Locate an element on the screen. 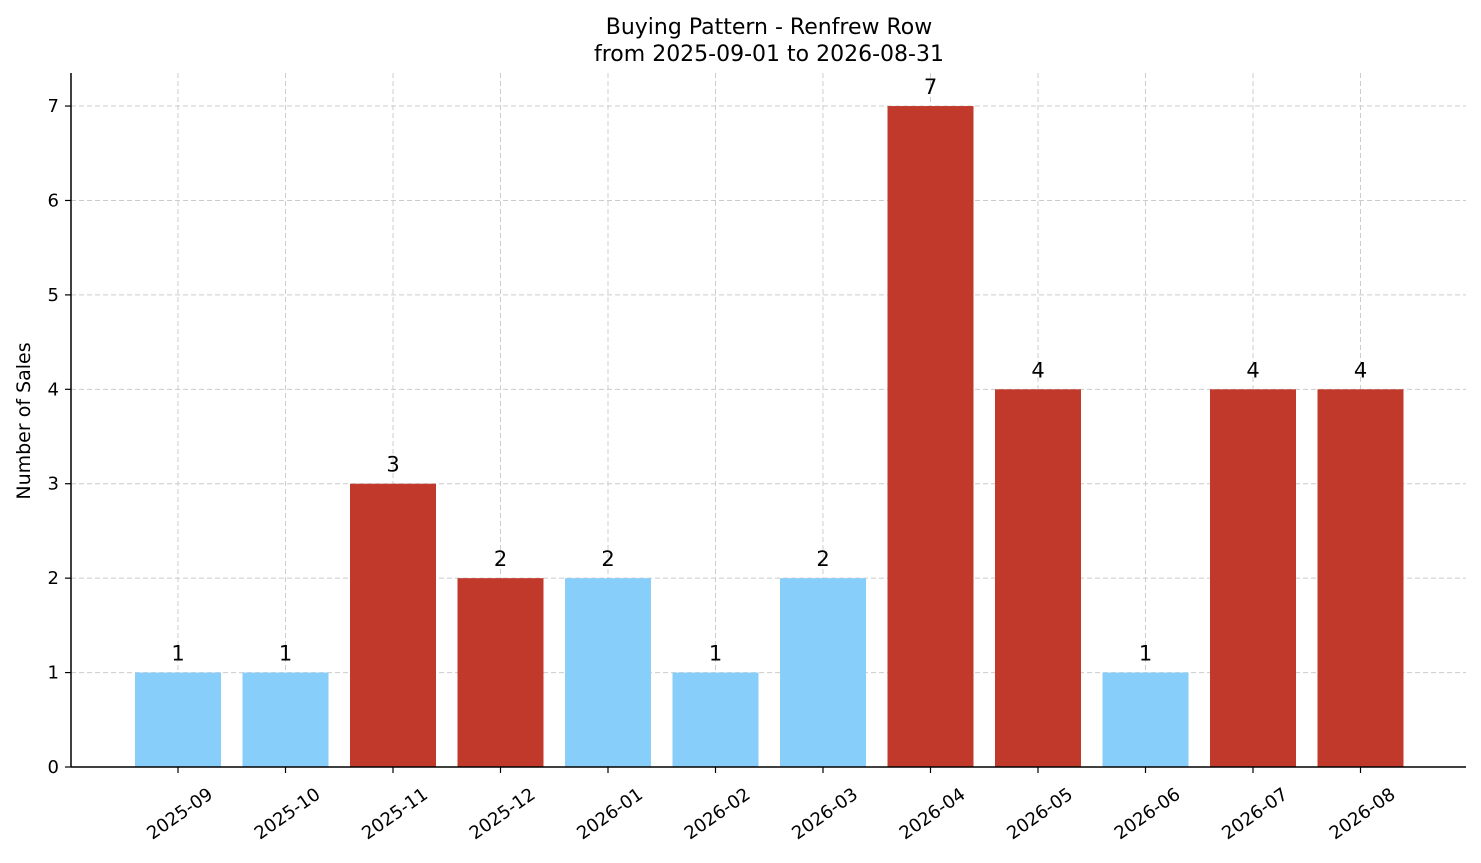 The image size is (1481, 863). y-tick-label: 0 is located at coordinates (53, 767).